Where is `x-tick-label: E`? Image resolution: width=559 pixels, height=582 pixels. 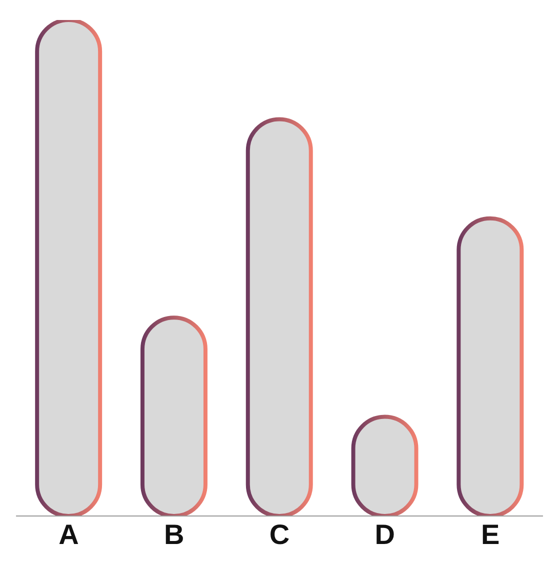 x-tick-label: E is located at coordinates (490, 534).